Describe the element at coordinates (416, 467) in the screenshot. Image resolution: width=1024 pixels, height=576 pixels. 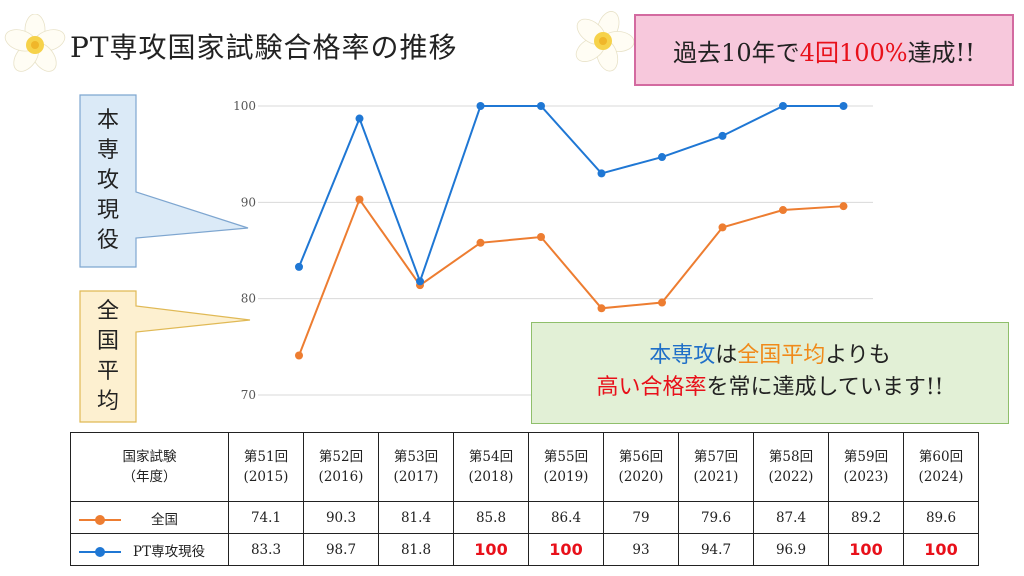
I see `table-column-header: 第53回 (2017)` at that location.